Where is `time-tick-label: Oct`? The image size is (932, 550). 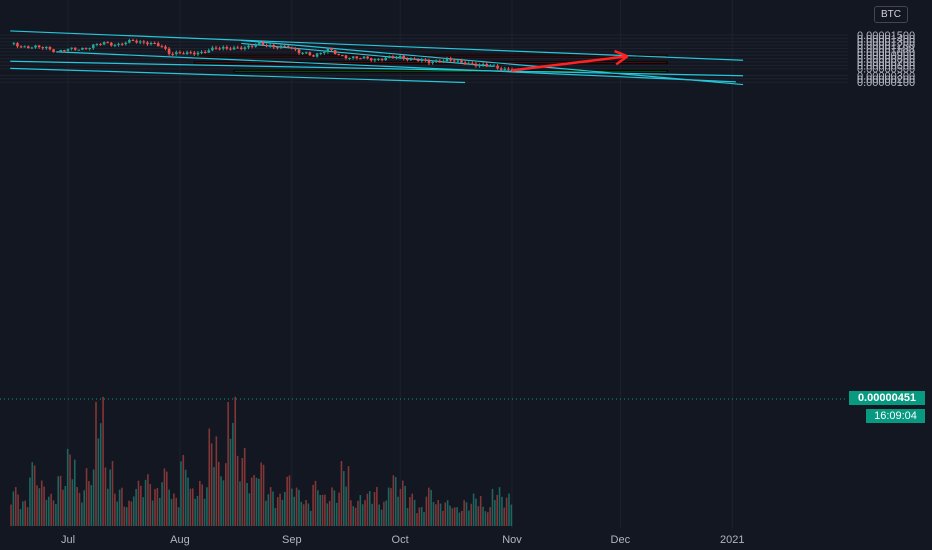
time-tick-label: Oct is located at coordinates (400, 540).